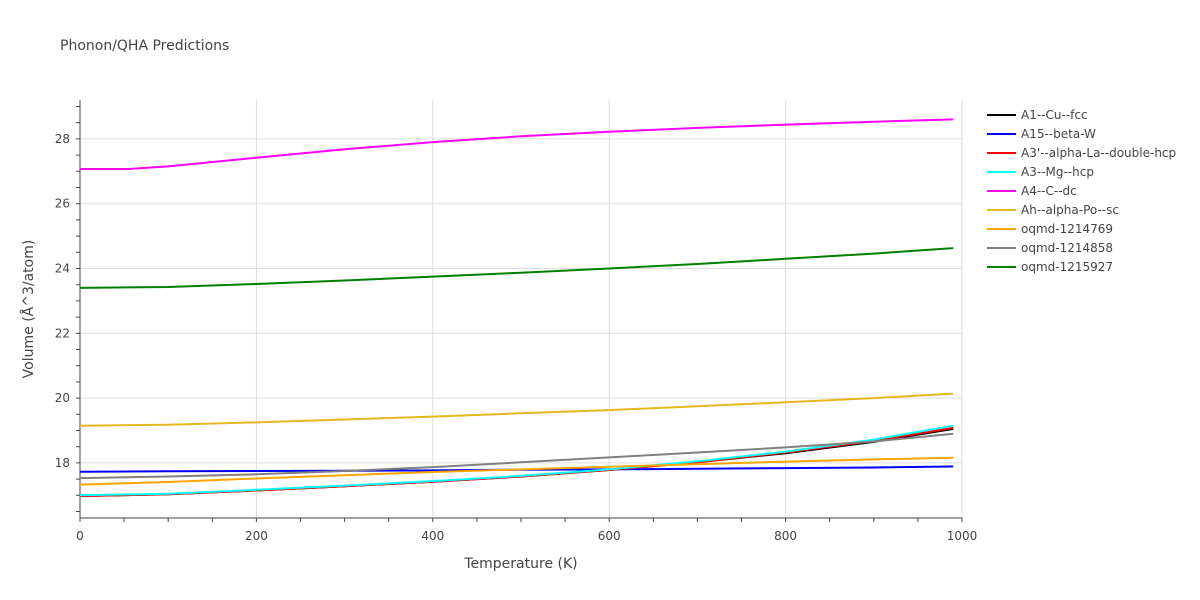  I want to click on x-tick-label: 600, so click(609, 536).